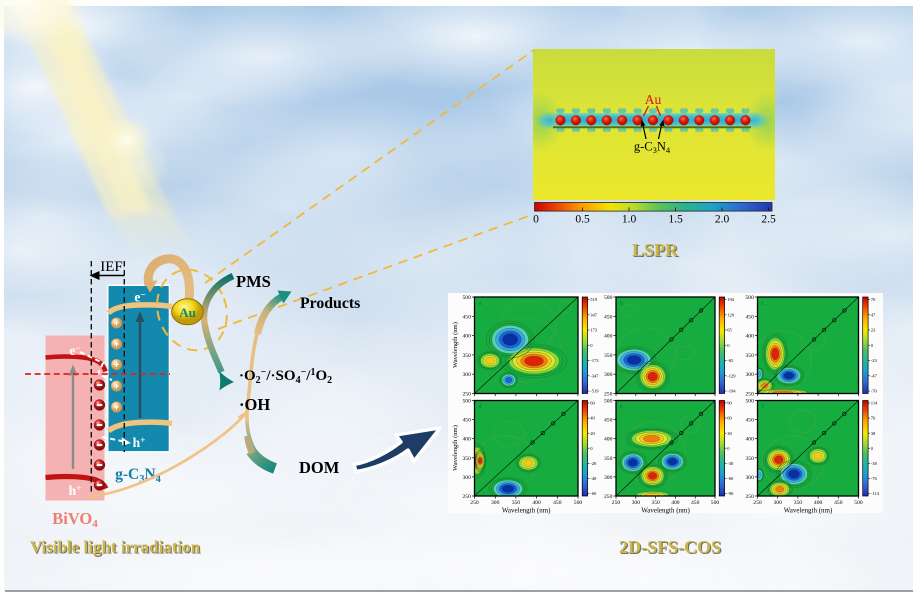  What do you see at coordinates (480, 408) in the screenshot?
I see `svg-text: d` at bounding box center [480, 408].